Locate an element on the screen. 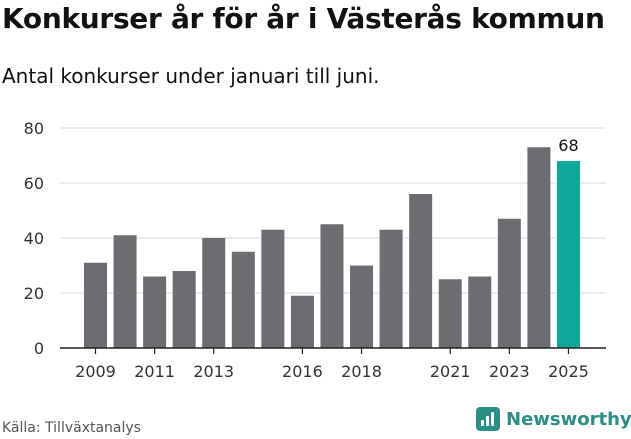  source-note: Källa: Tillväxtanalys is located at coordinates (71, 428).